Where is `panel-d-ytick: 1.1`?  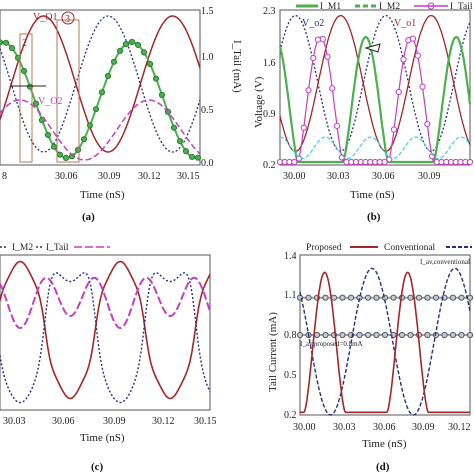
panel-d-ytick: 1.1 is located at coordinates (290, 295).